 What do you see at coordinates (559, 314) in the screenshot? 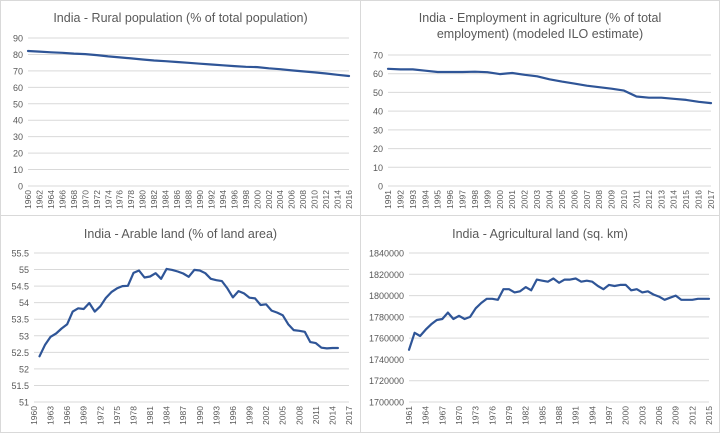
I see `series-line` at bounding box center [559, 314].